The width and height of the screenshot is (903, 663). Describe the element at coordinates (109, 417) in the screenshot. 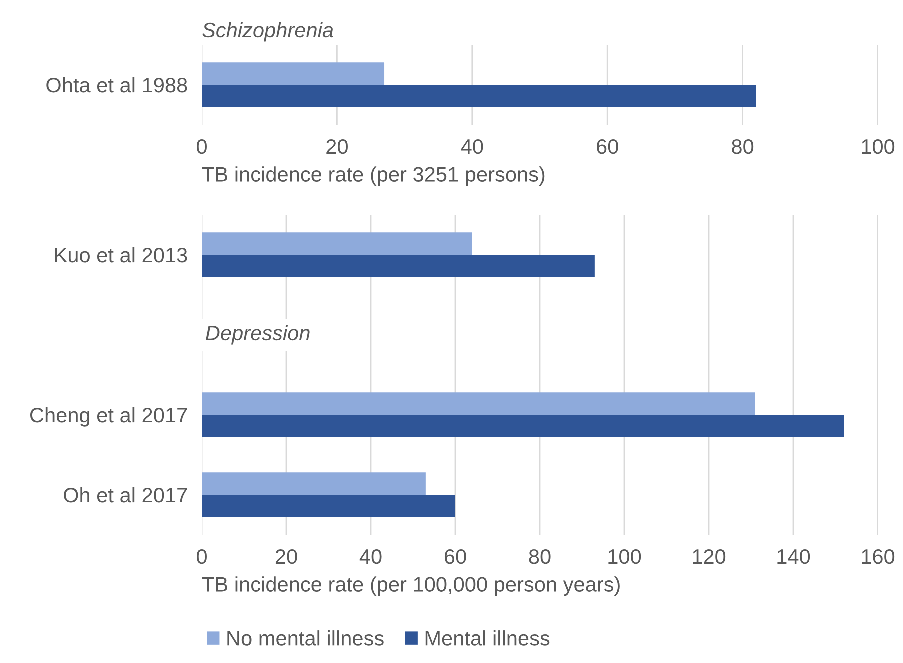

I see `y-tick-label: Cheng et al 2017` at that location.